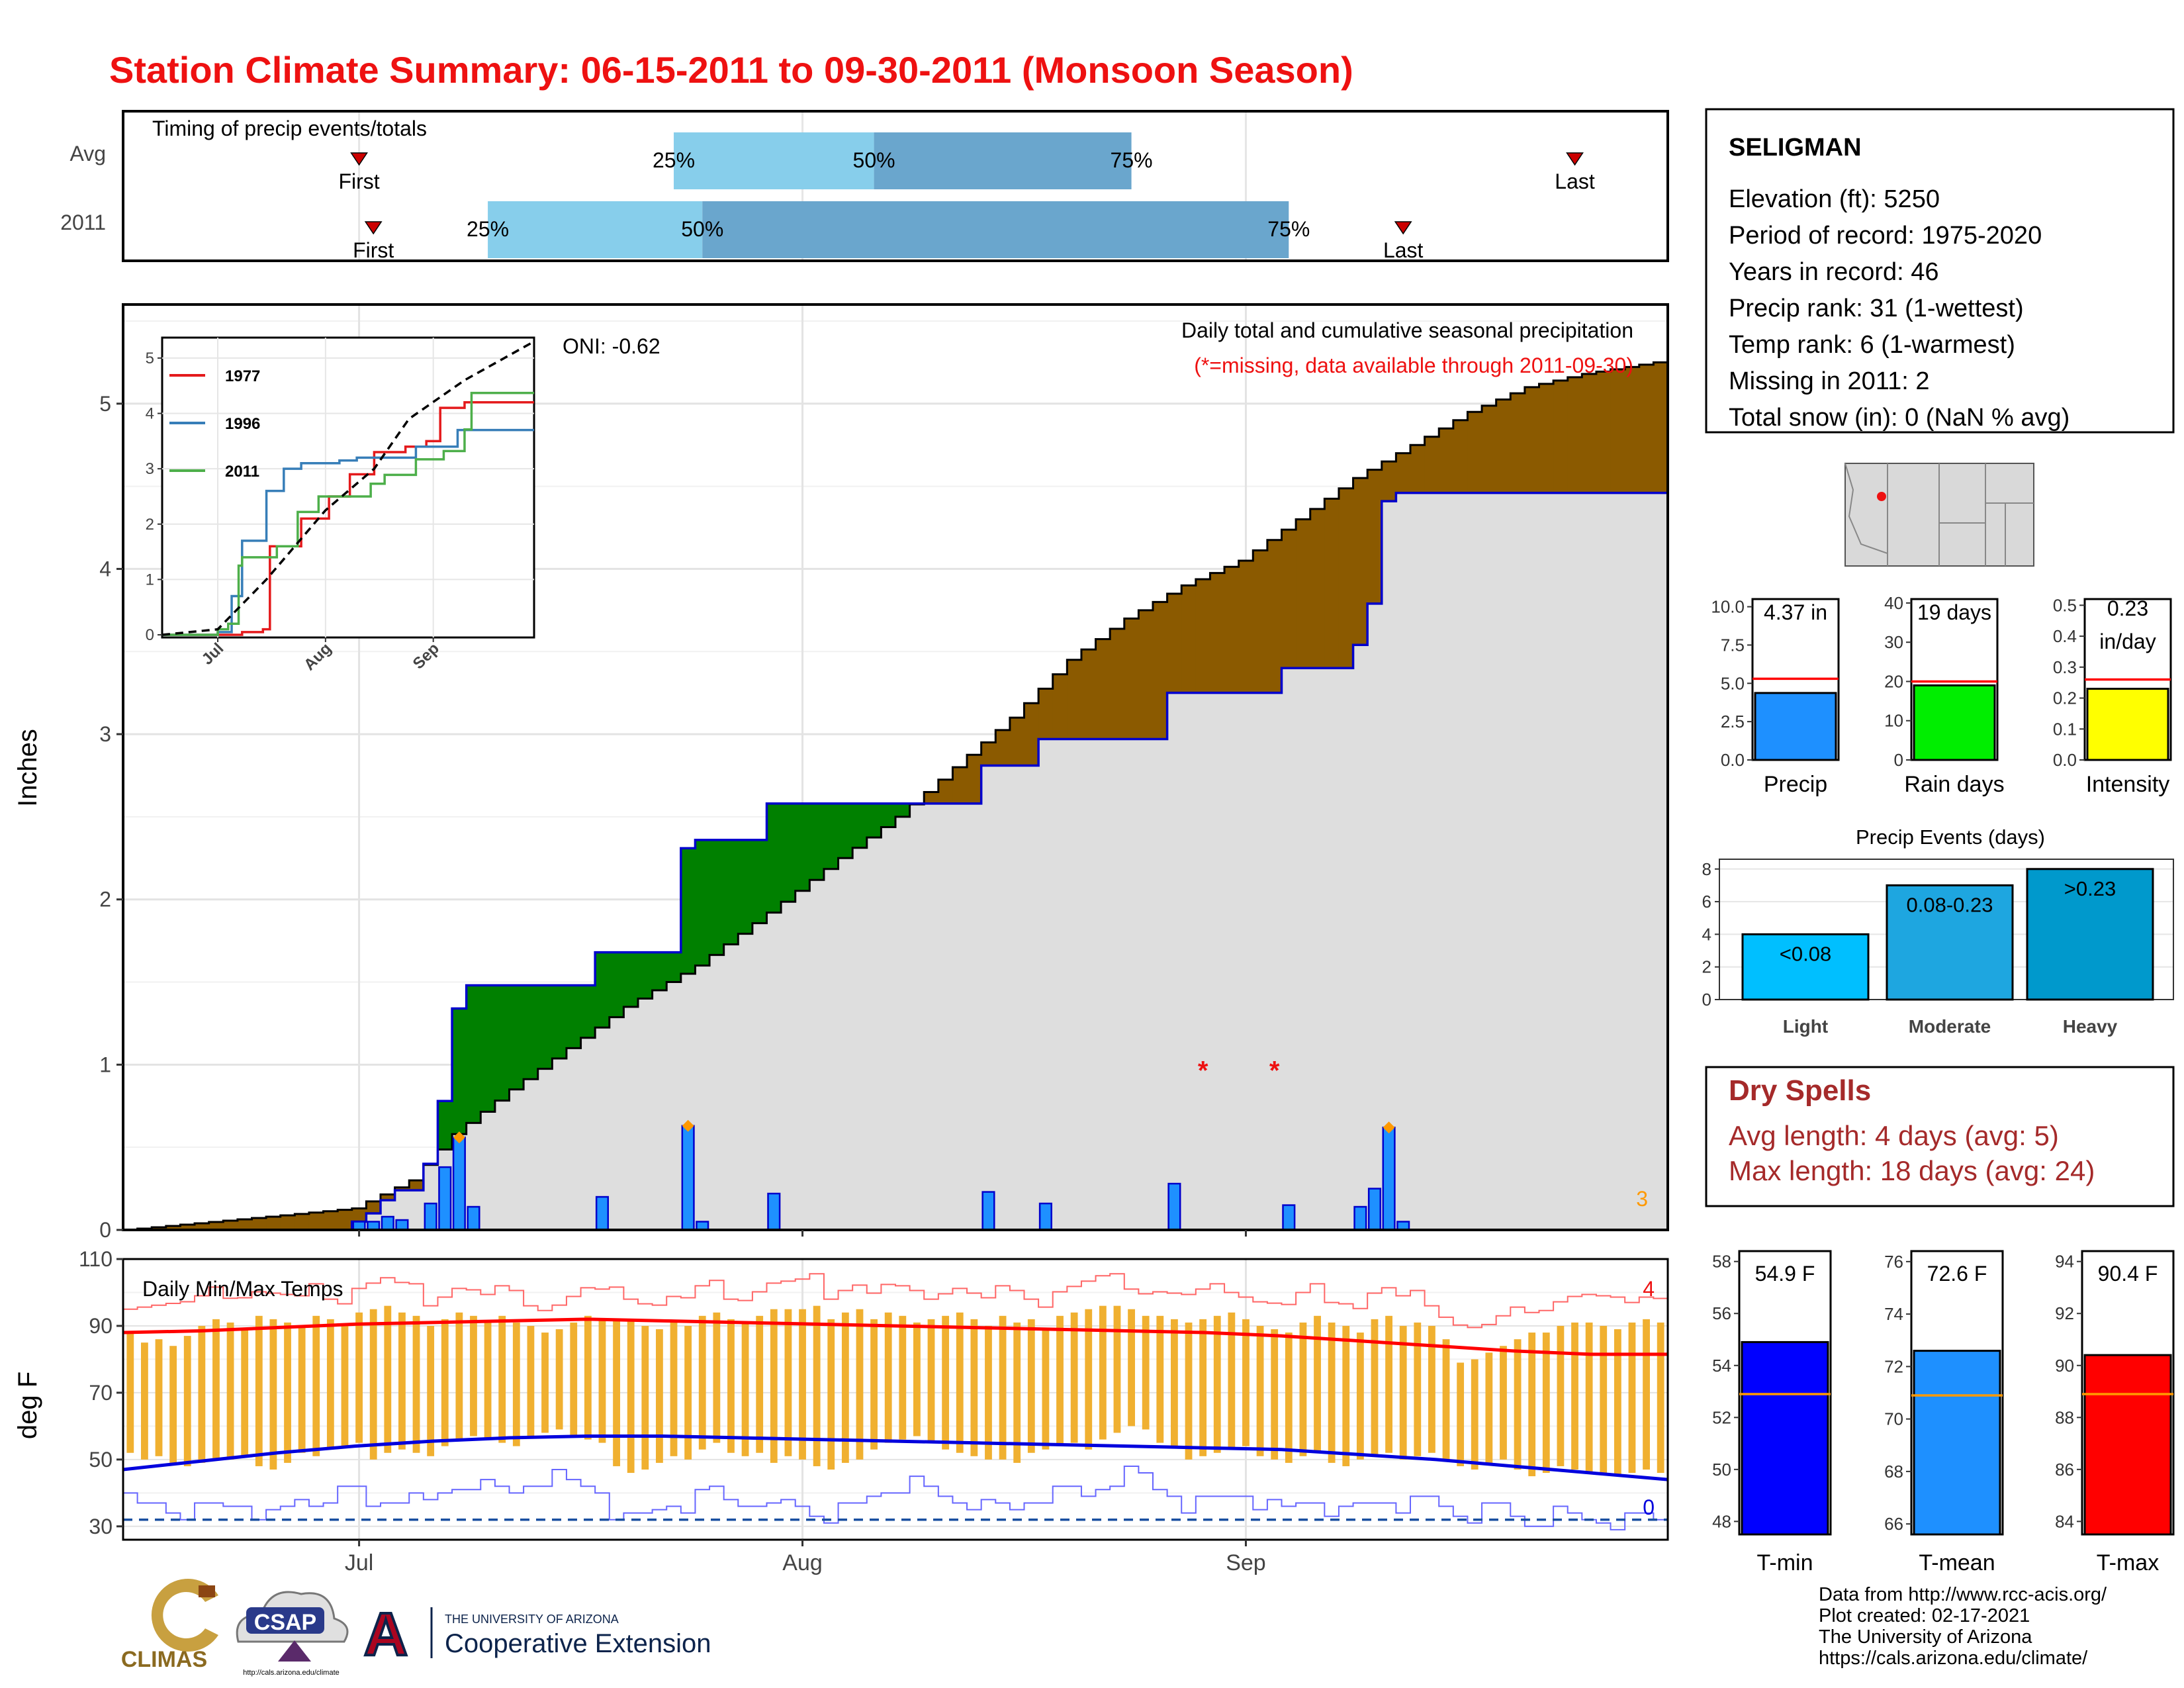 The width and height of the screenshot is (2184, 1688). Describe the element at coordinates (1957, 1274) in the screenshot. I see `tmean-summary-value-label: 72.6 F` at that location.